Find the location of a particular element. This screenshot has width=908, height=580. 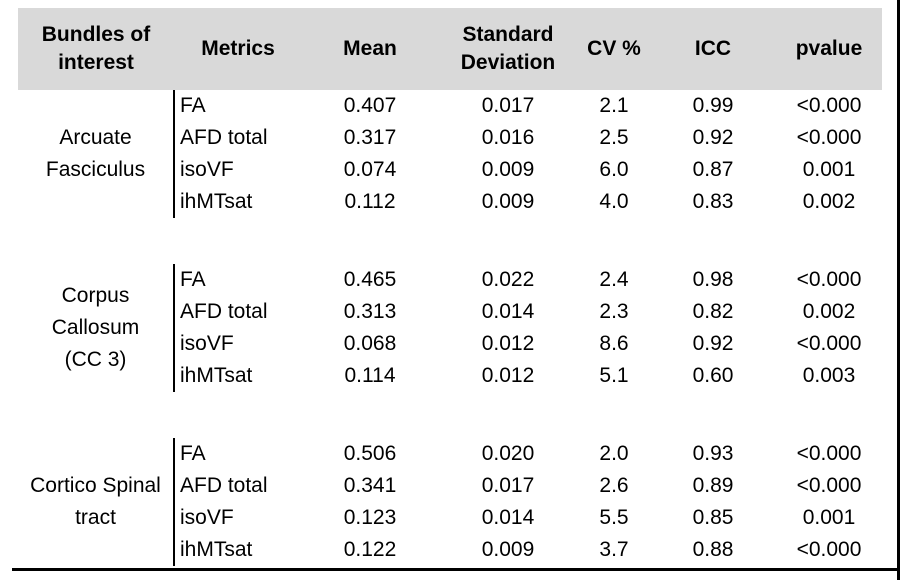

cell-mean: 0.341 is located at coordinates (370, 485).